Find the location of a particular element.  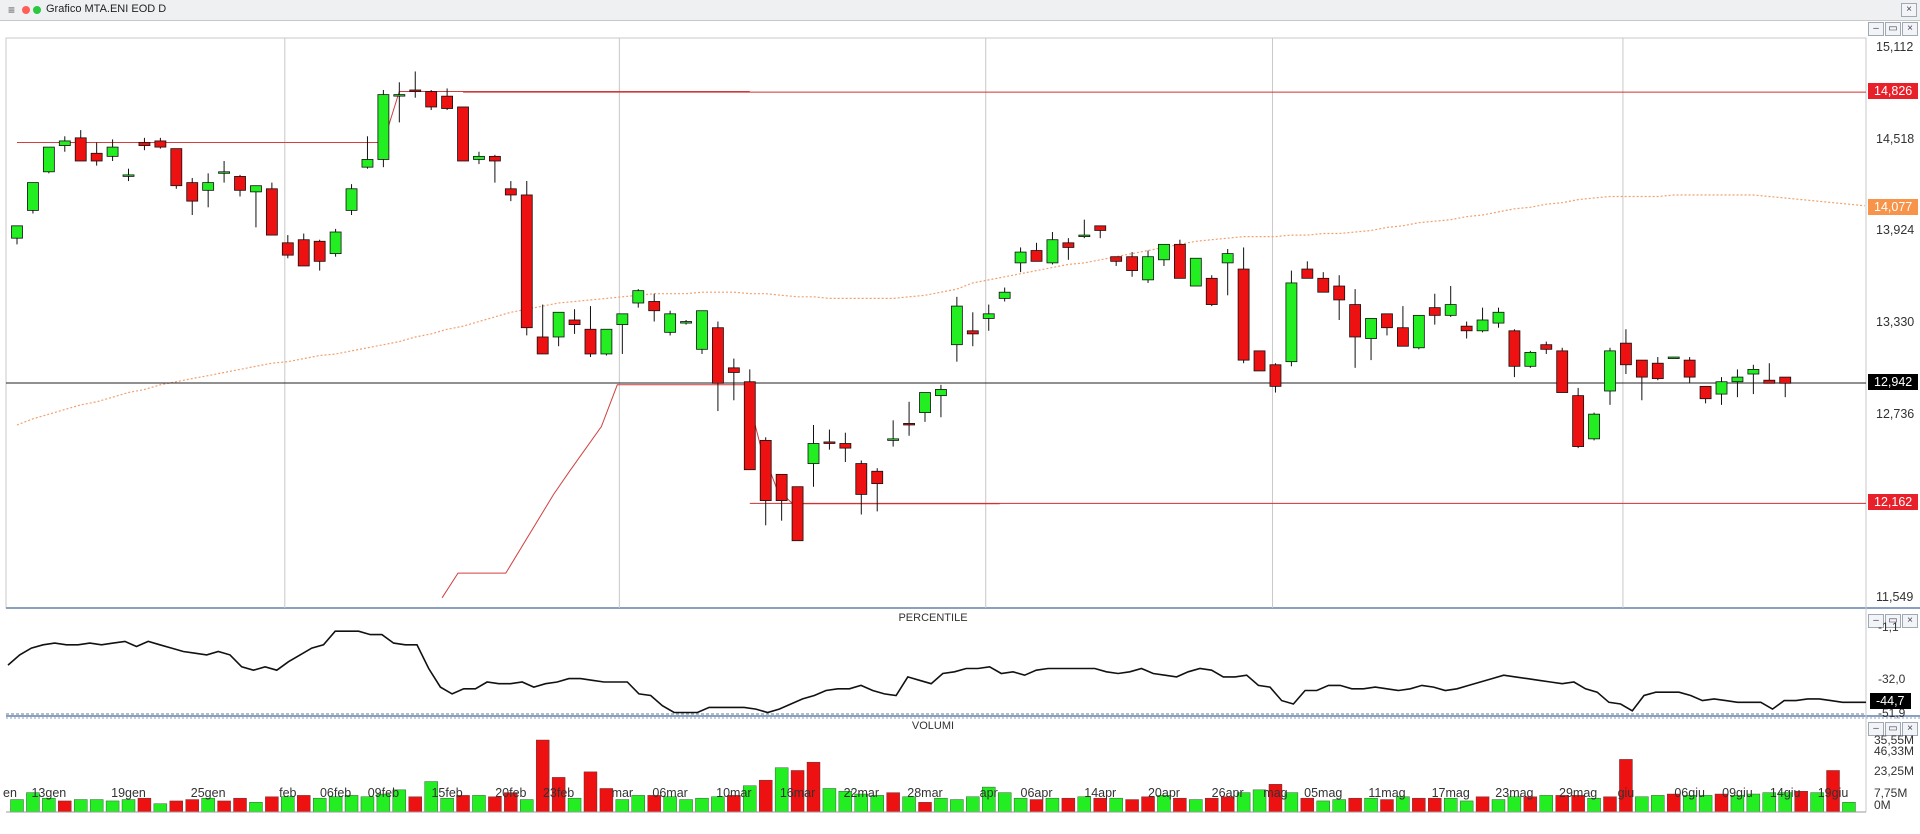

x-axis-label: 26apr is located at coordinates (1227, 793).